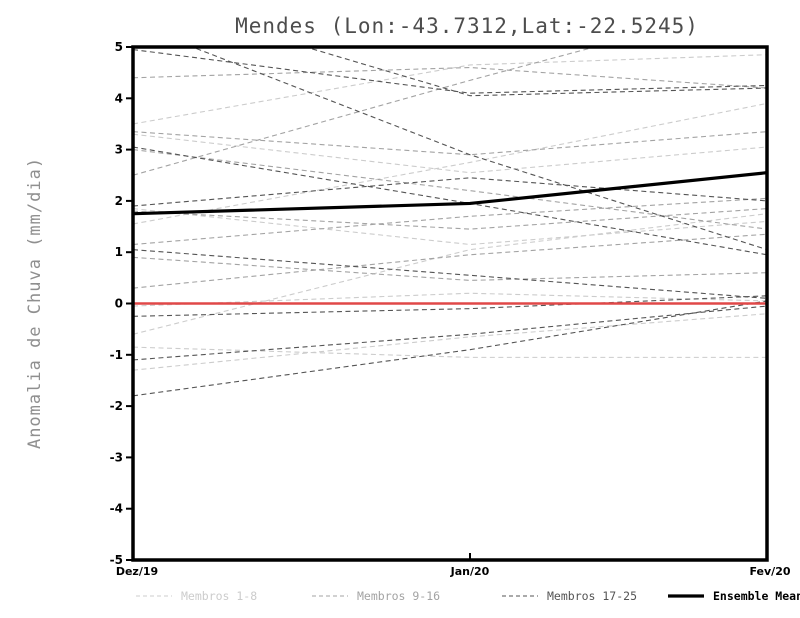  What do you see at coordinates (470, 571) in the screenshot?
I see `x-tick-label: Jan/20` at bounding box center [470, 571].